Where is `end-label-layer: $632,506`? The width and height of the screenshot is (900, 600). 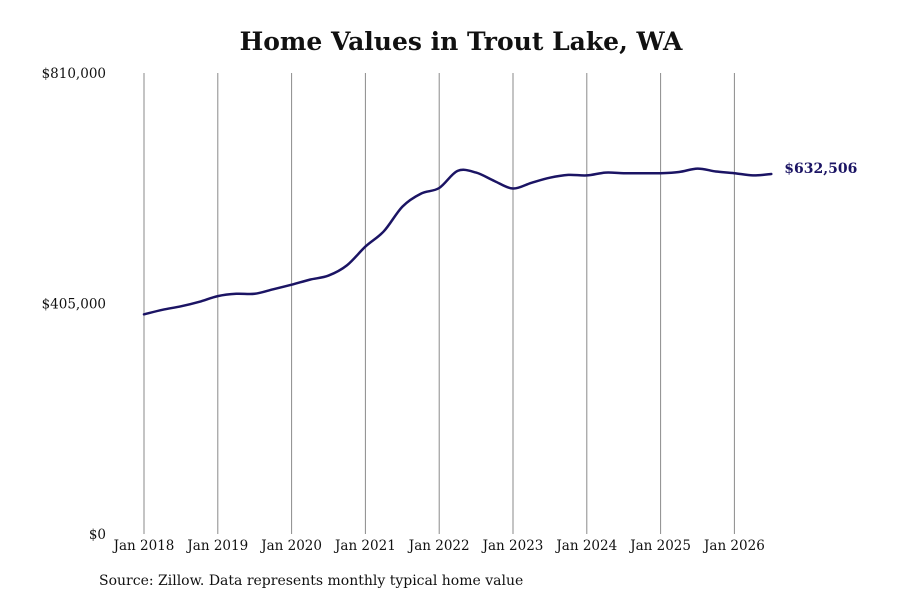 end-label-layer: $632,506 is located at coordinates (820, 169).